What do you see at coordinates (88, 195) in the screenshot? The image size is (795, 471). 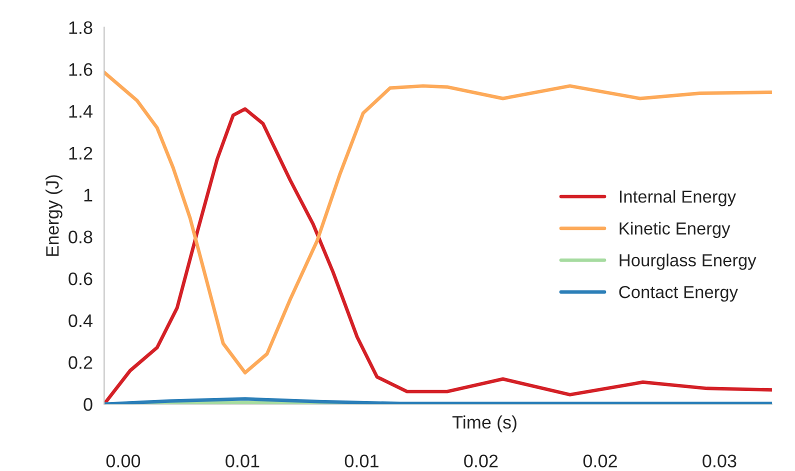 I see `y-tick-label: 1` at bounding box center [88, 195].